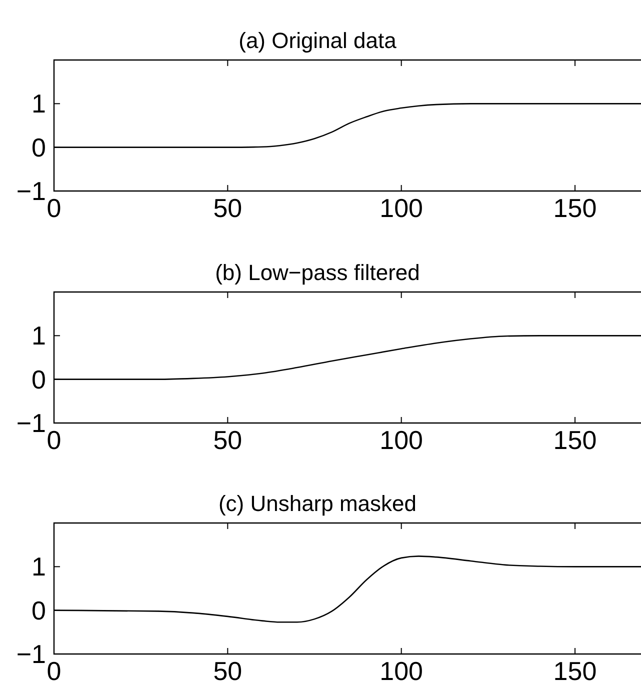 This screenshot has width=641, height=690. I want to click on chart-title: (c) Unsharp masked, so click(317, 503).